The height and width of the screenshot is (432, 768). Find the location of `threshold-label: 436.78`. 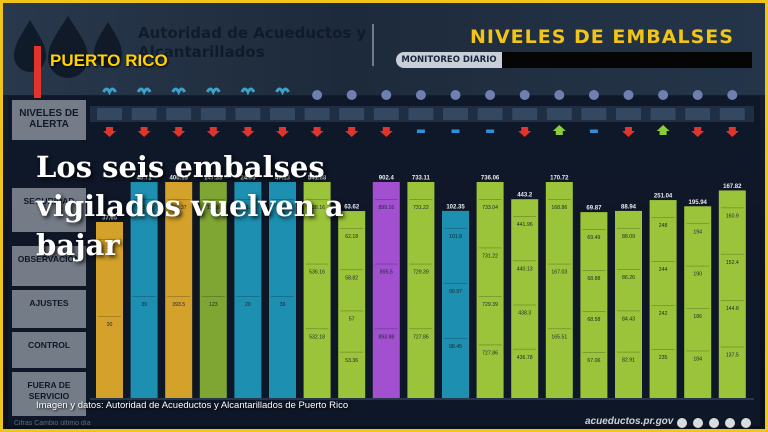

threshold-label: 436.78 is located at coordinates (525, 358).